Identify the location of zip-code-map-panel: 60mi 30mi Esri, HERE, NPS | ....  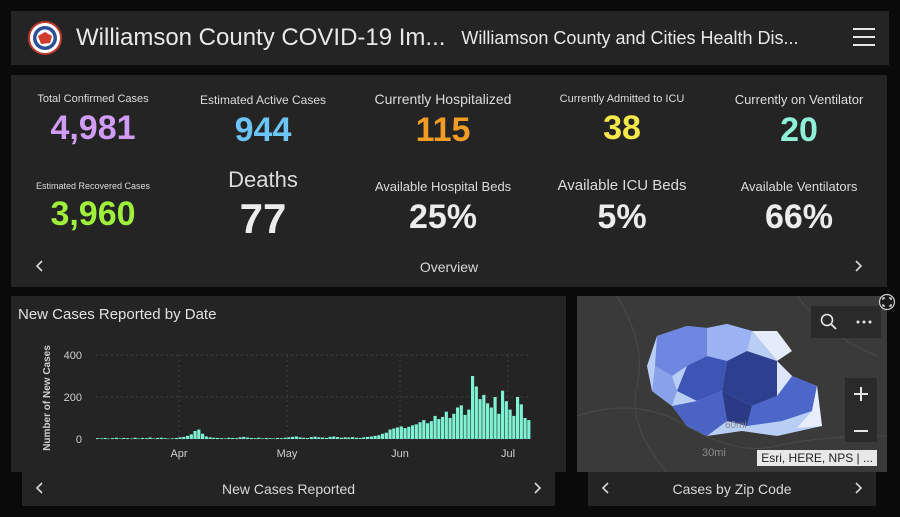
(732, 384).